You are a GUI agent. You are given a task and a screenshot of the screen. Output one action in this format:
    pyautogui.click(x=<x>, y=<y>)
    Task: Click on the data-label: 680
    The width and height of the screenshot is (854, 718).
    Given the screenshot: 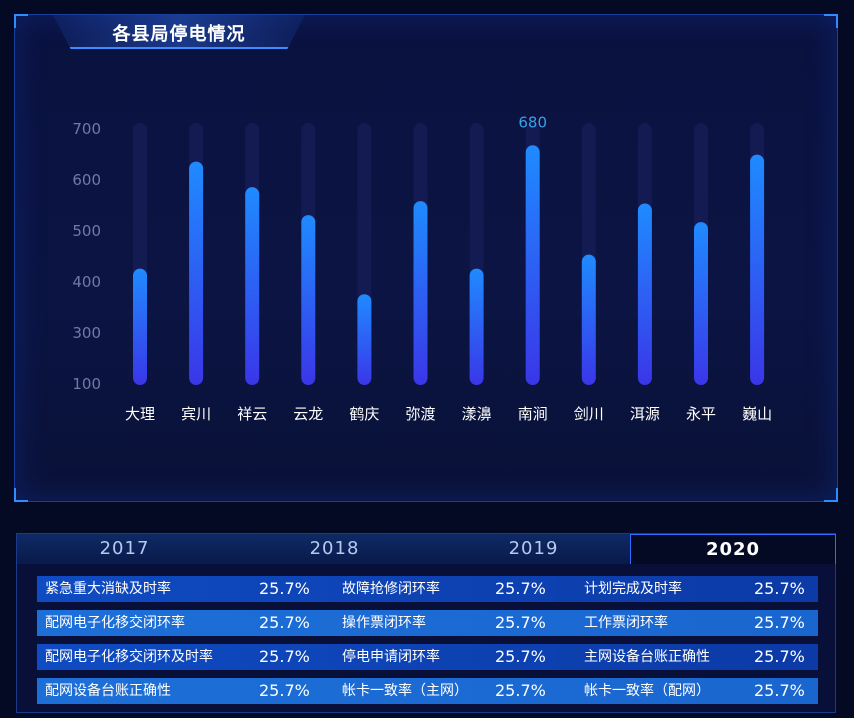 What is the action you would take?
    pyautogui.click(x=532, y=122)
    